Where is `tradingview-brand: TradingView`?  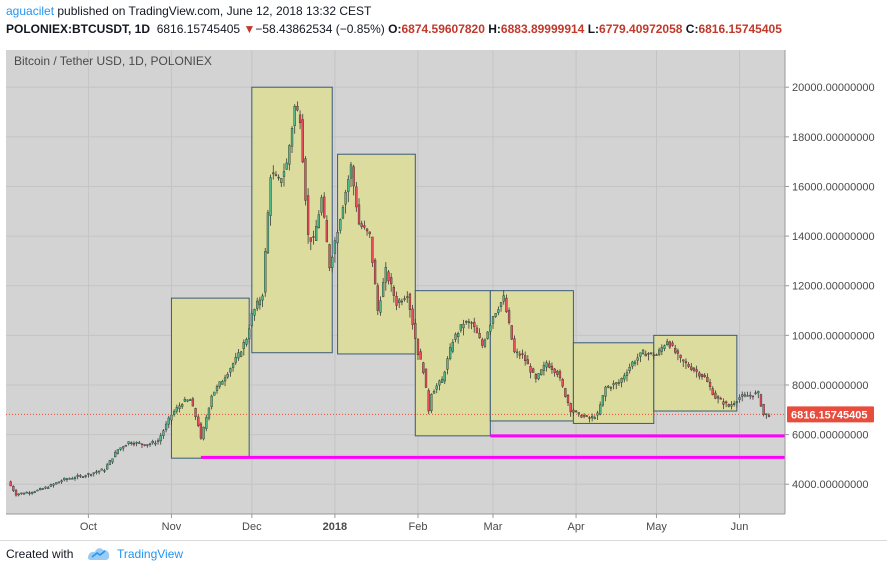 tradingview-brand: TradingView is located at coordinates (150, 554).